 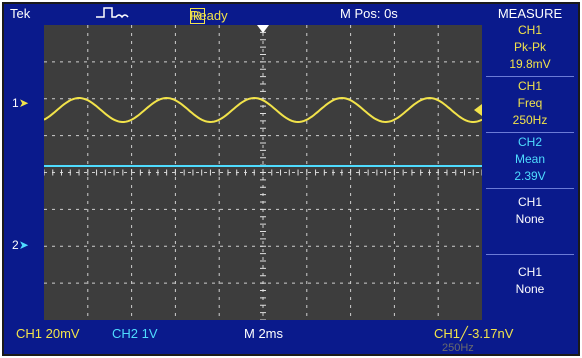 What do you see at coordinates (197, 16) in the screenshot?
I see `run-state-box: R` at bounding box center [197, 16].